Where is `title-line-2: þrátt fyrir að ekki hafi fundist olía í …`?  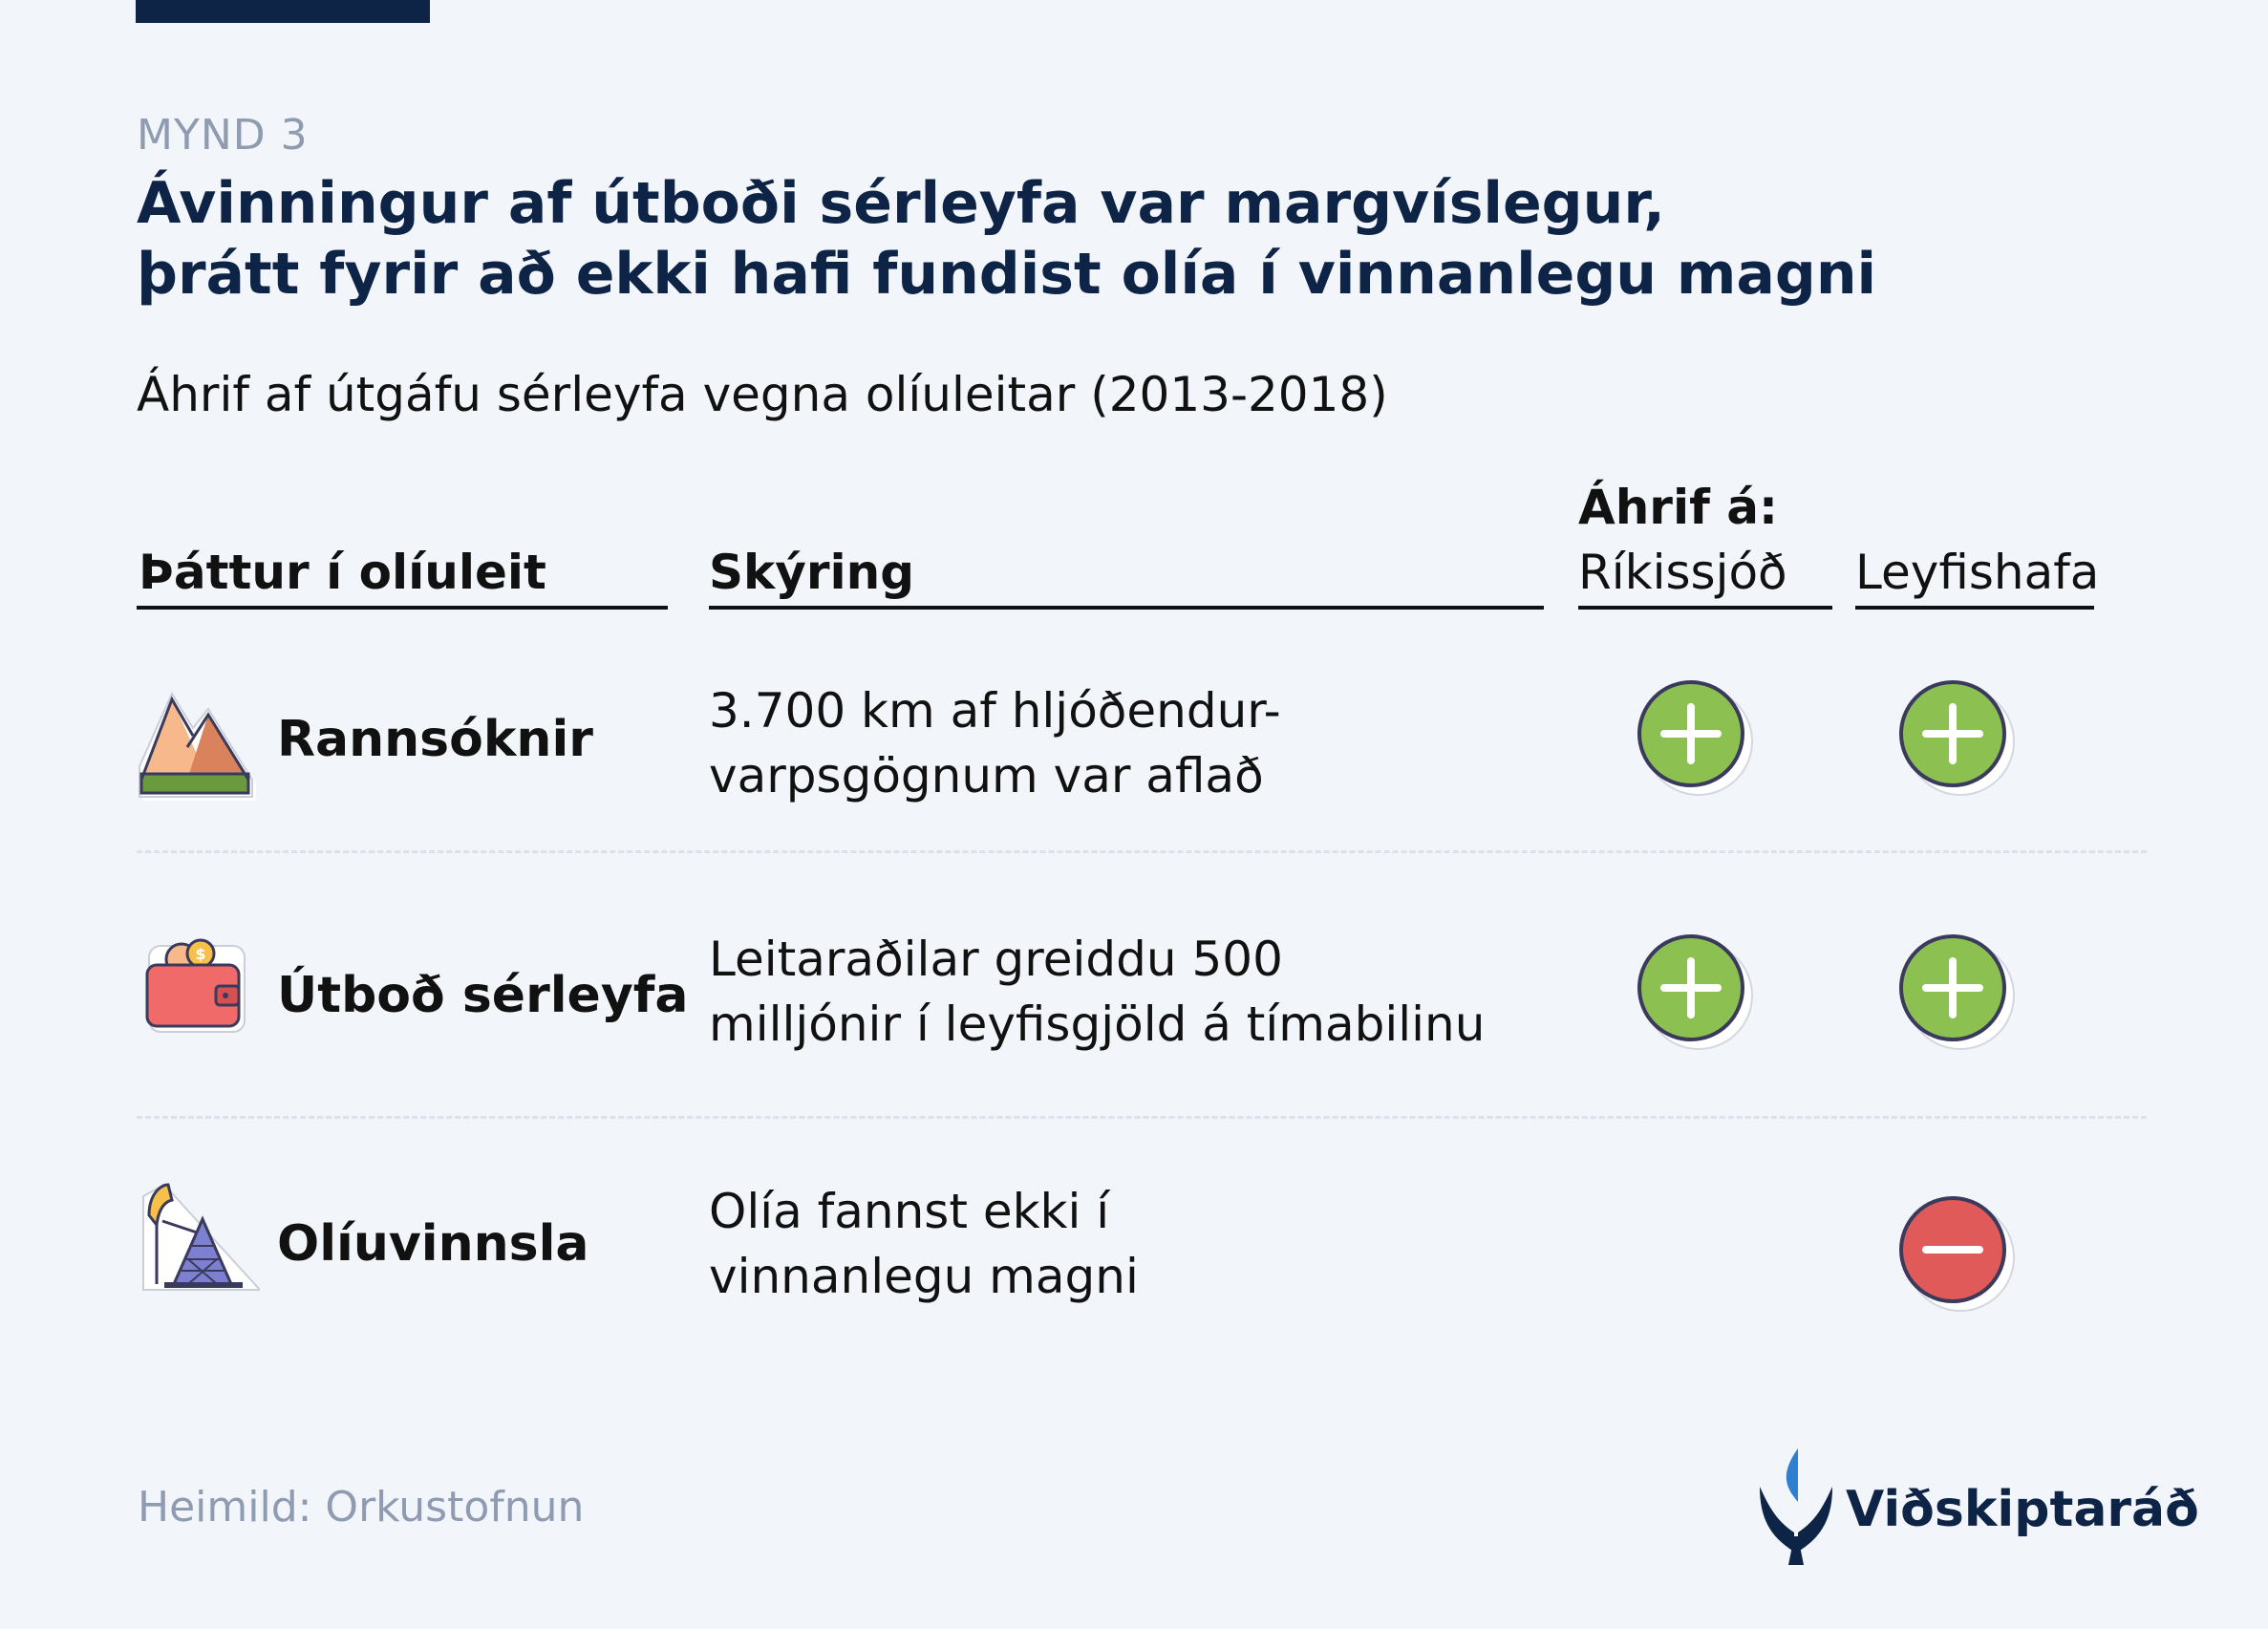
title-line-2: þrátt fyrir að ekki hafi fundist olía í … is located at coordinates (1007, 275).